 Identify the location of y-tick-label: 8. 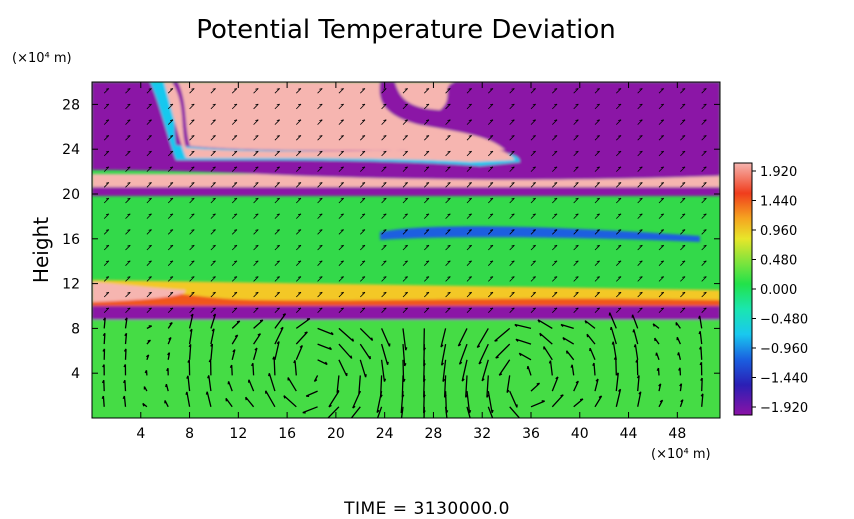
(75, 329).